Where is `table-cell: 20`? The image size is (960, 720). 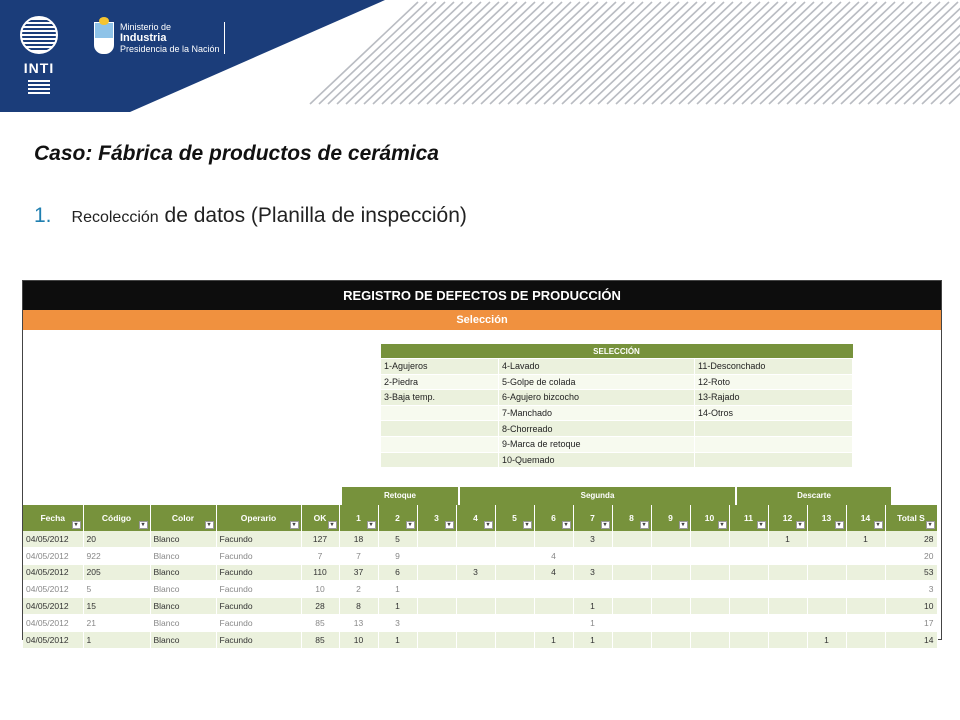 table-cell: 20 is located at coordinates (117, 539).